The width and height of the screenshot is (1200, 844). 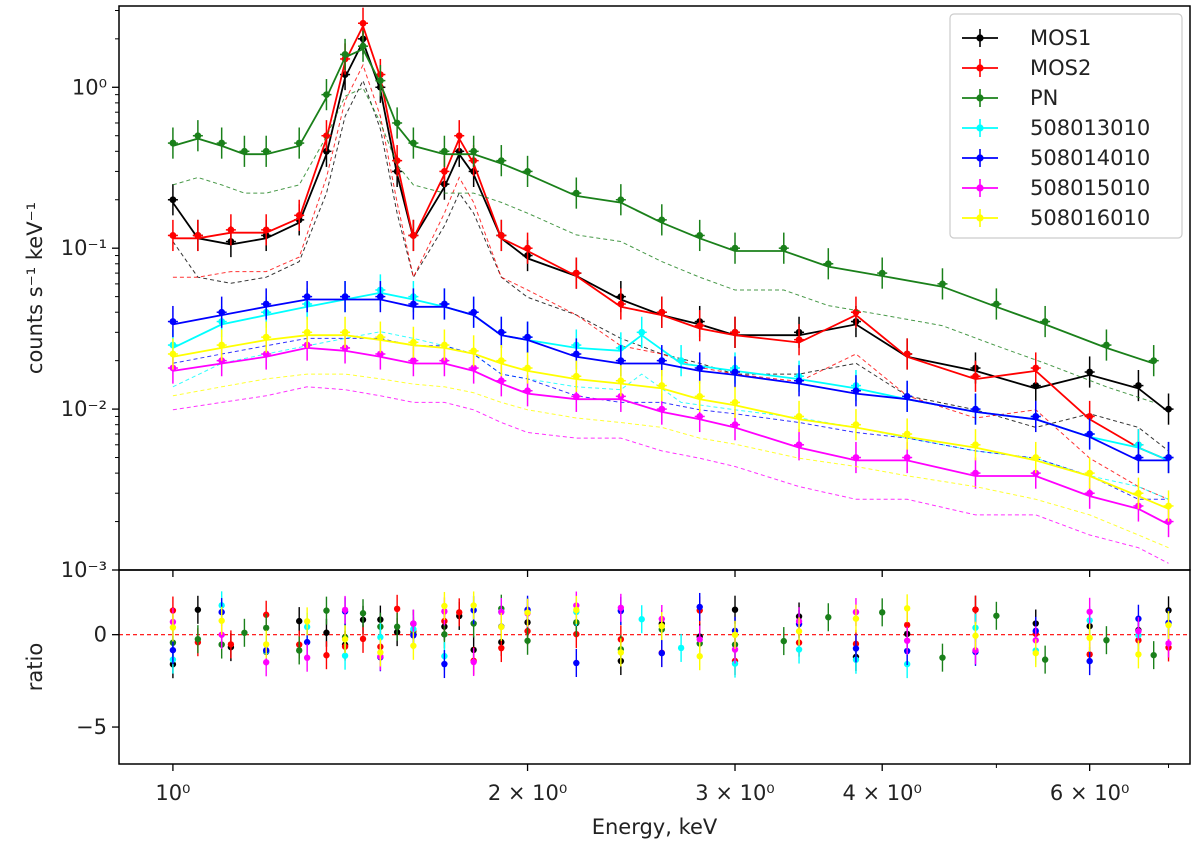 I want to click on y-tick-label: 10⁻³, so click(x=84, y=570).